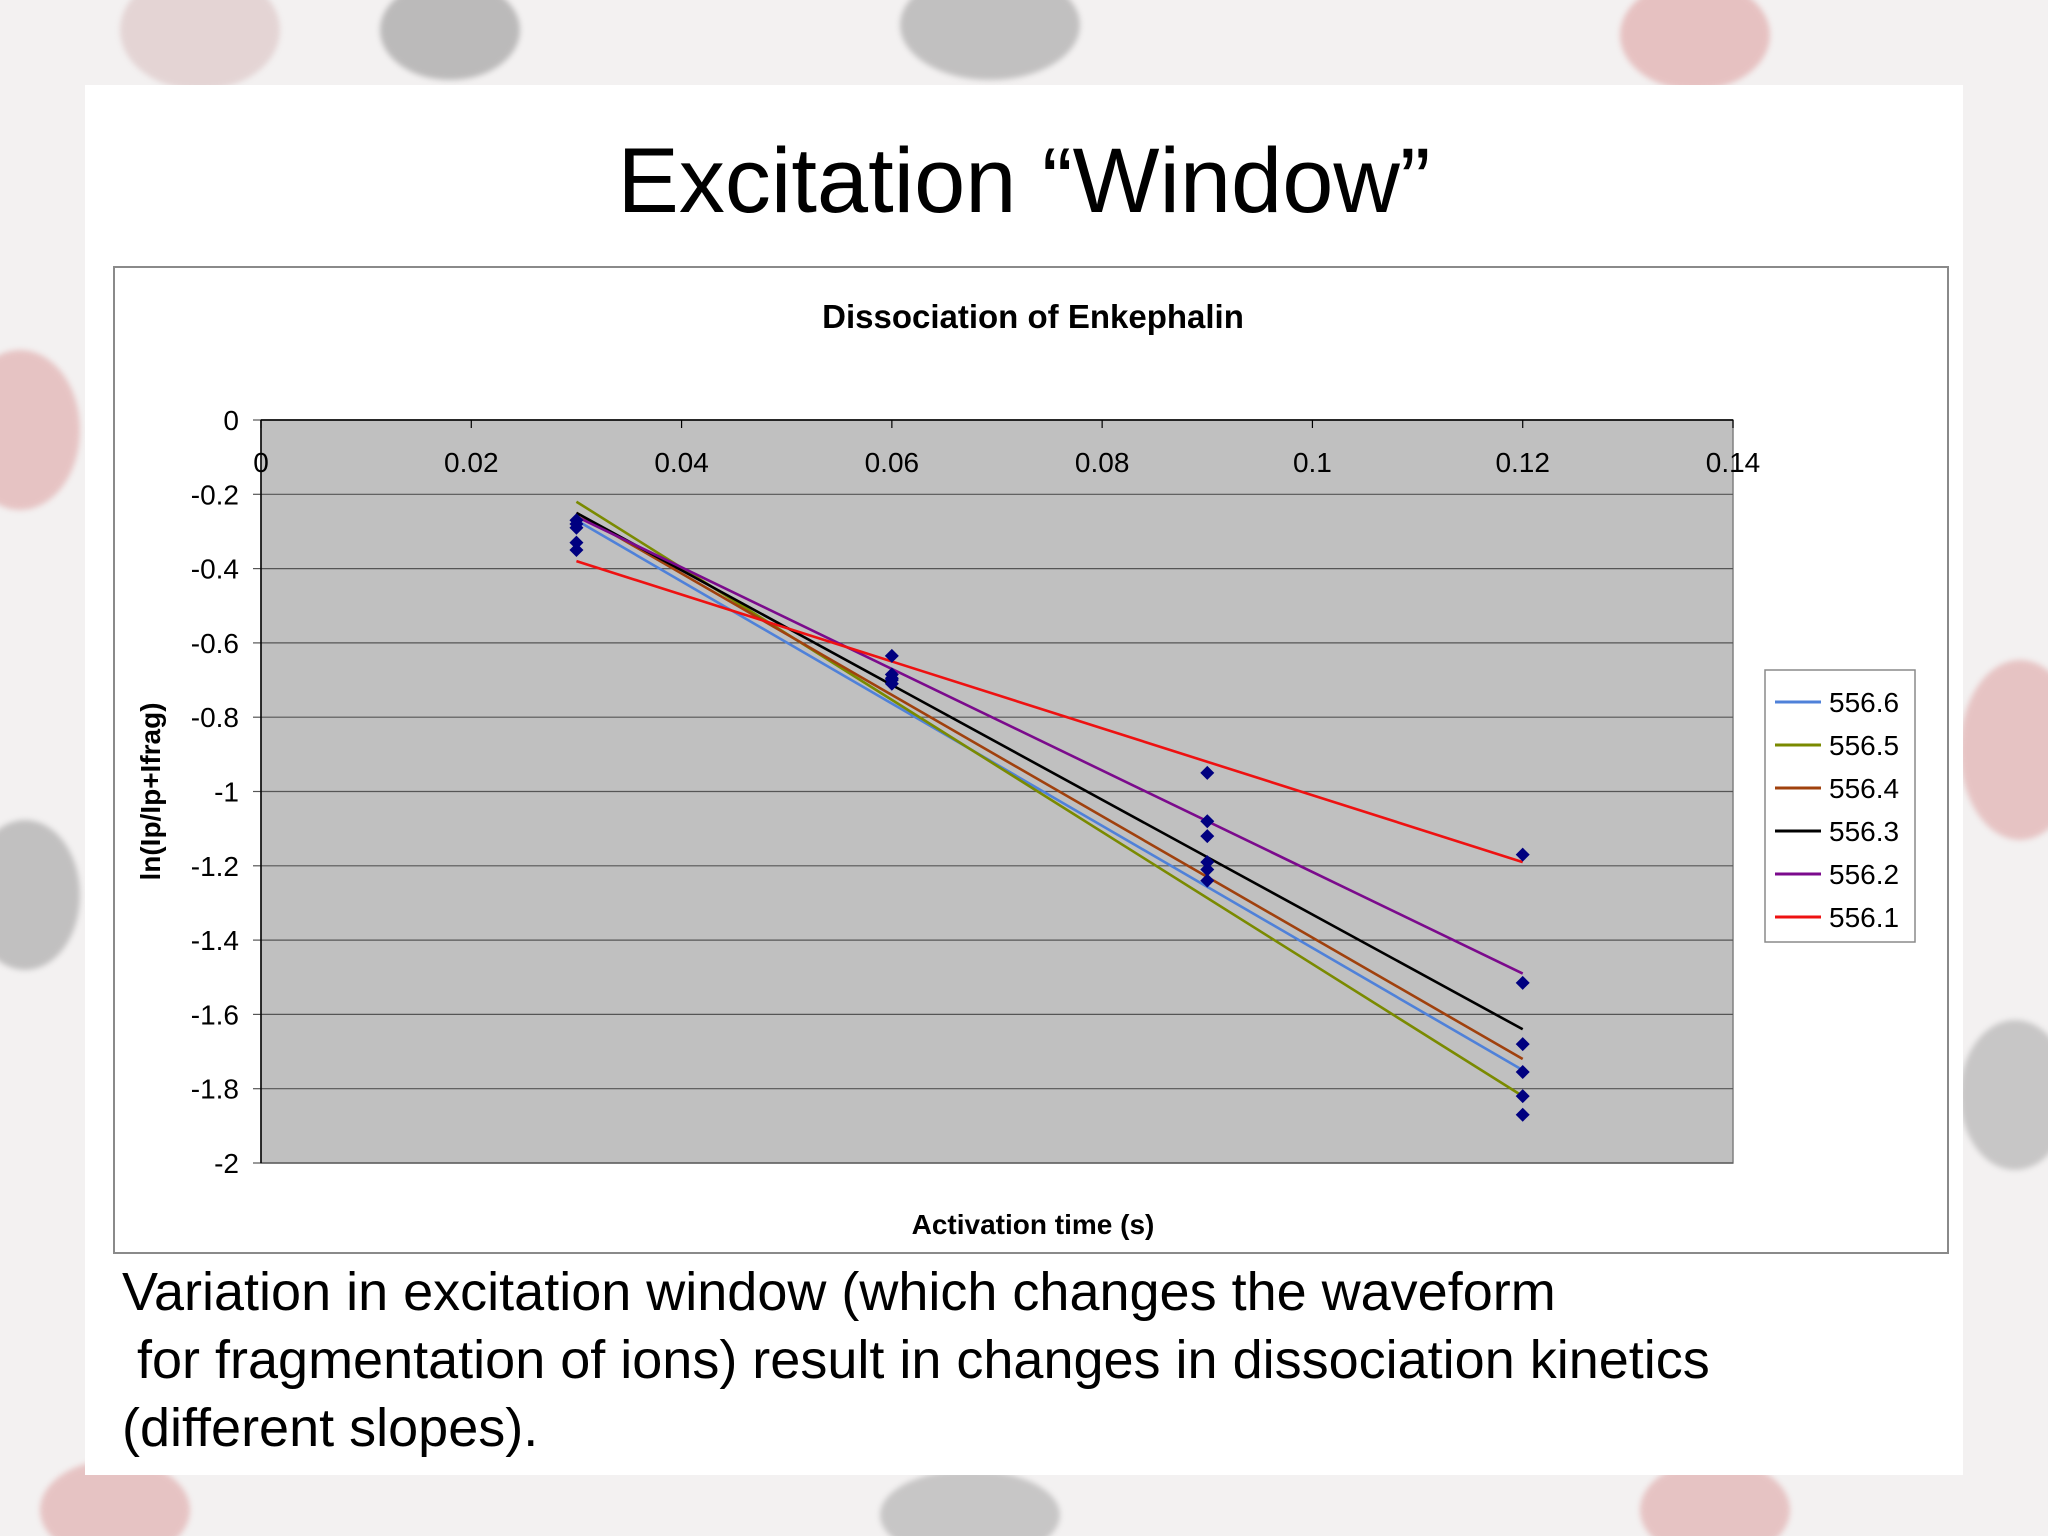  Describe the element at coordinates (471, 462) in the screenshot. I see `x-tick-label: 0.02` at that location.